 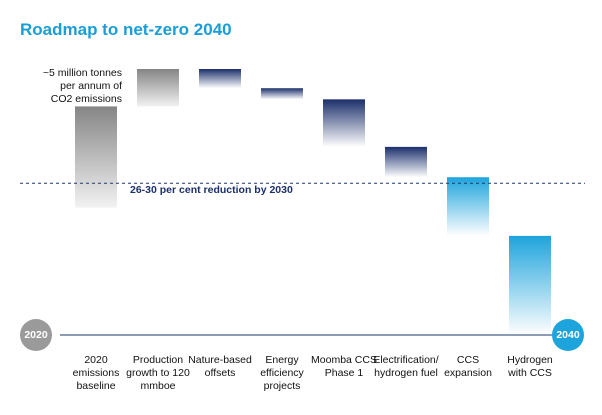 I want to click on category-label-3: Nature-based offsets, so click(x=220, y=366).